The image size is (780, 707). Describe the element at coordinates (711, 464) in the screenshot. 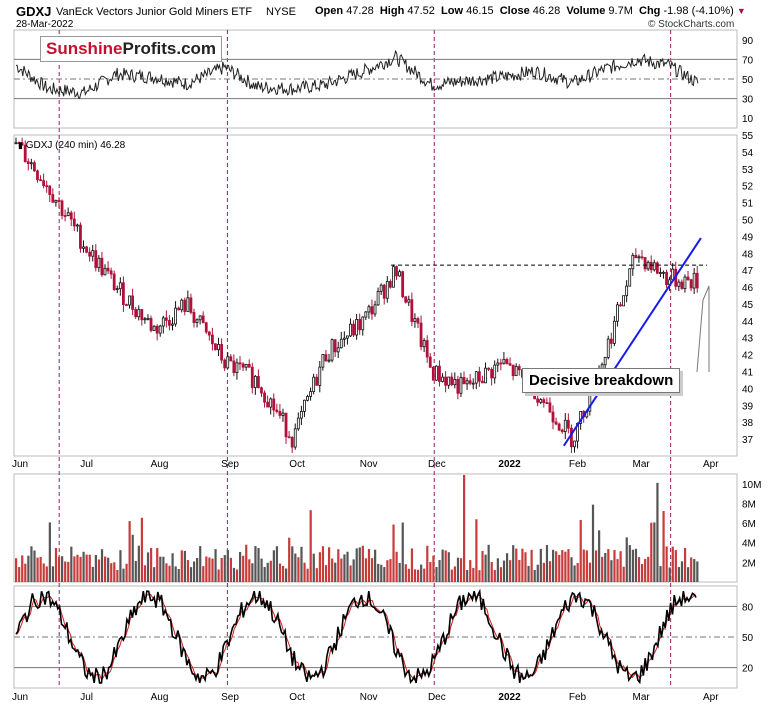

I see `price-xtick-Apr: Apr` at that location.